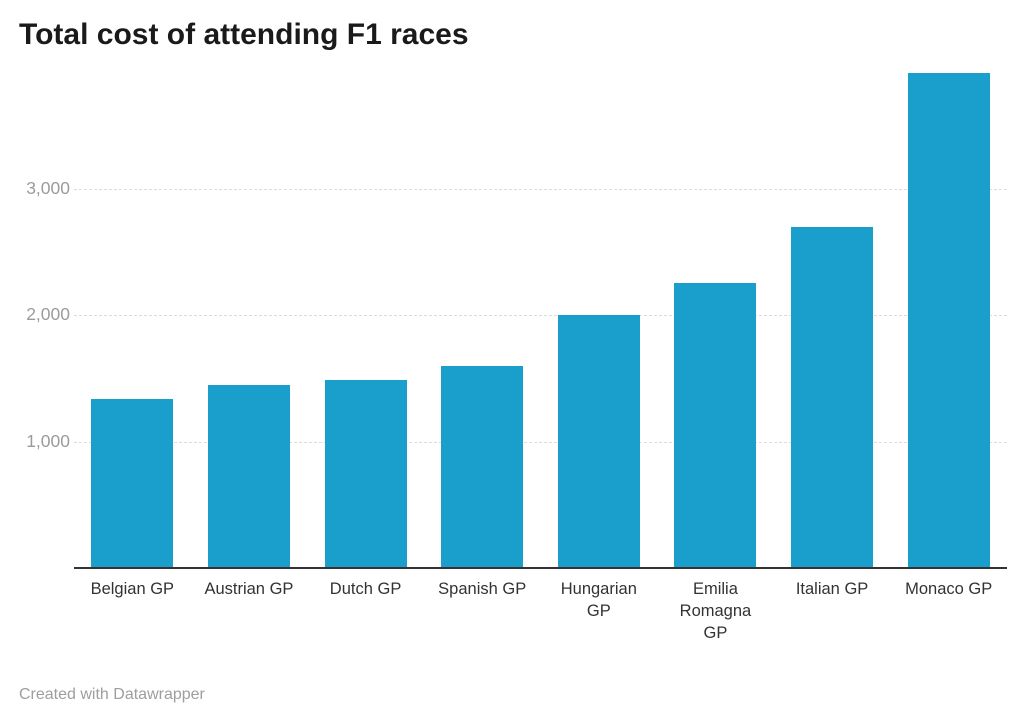  What do you see at coordinates (248, 476) in the screenshot?
I see `bar-austrian-gp` at bounding box center [248, 476].